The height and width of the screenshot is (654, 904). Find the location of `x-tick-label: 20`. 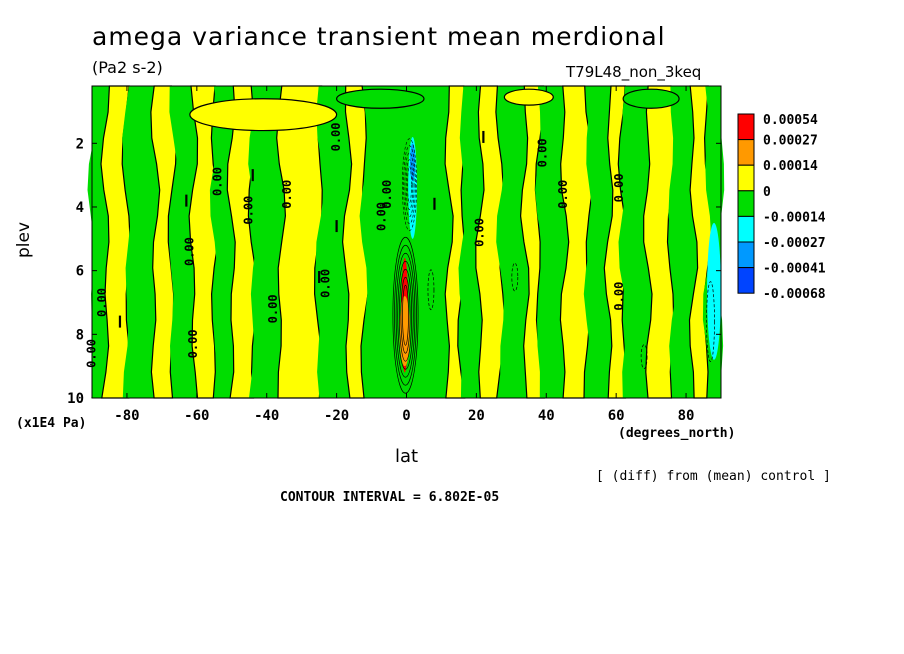

x-tick-label: 20 is located at coordinates (476, 416).